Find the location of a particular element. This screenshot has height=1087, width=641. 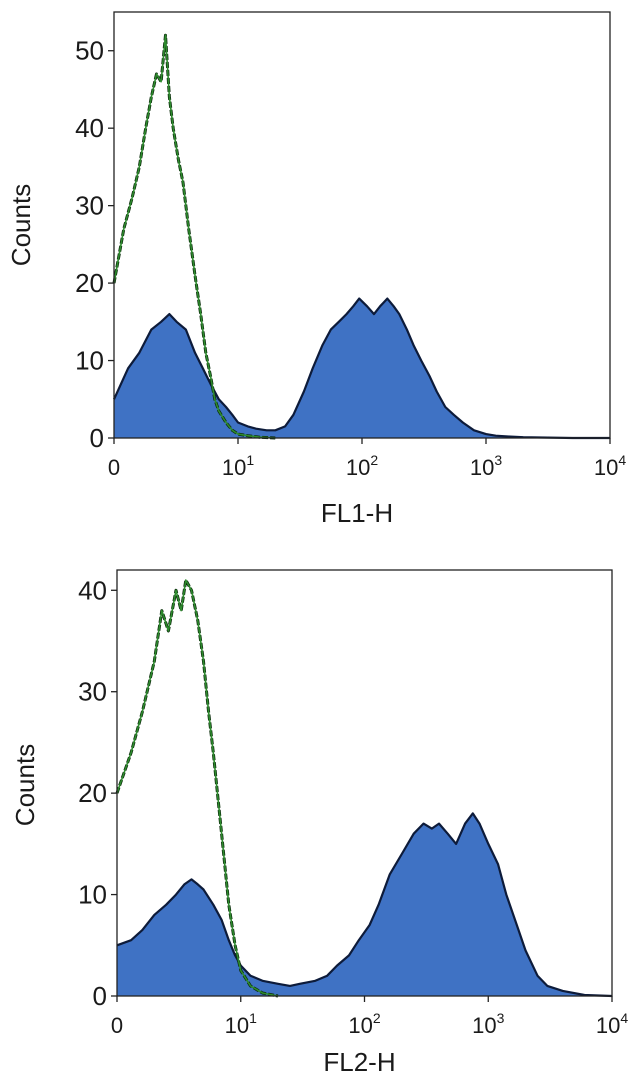

y-tick-label: 50 is located at coordinates (89, 51).